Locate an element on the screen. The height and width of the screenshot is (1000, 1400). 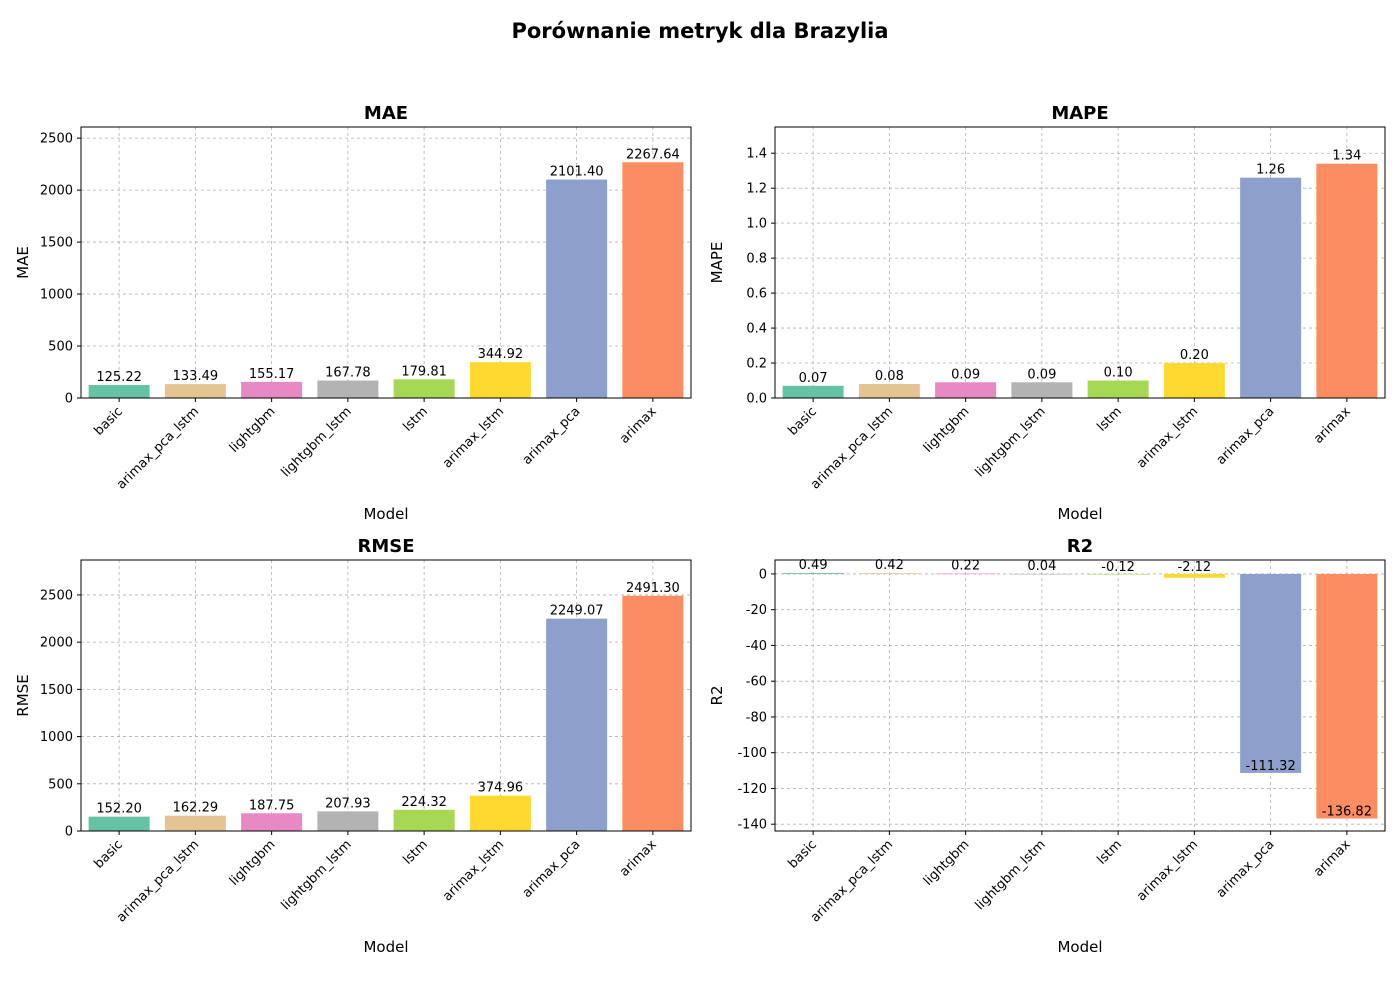
y-tick-label: -20 is located at coordinates (756, 610).